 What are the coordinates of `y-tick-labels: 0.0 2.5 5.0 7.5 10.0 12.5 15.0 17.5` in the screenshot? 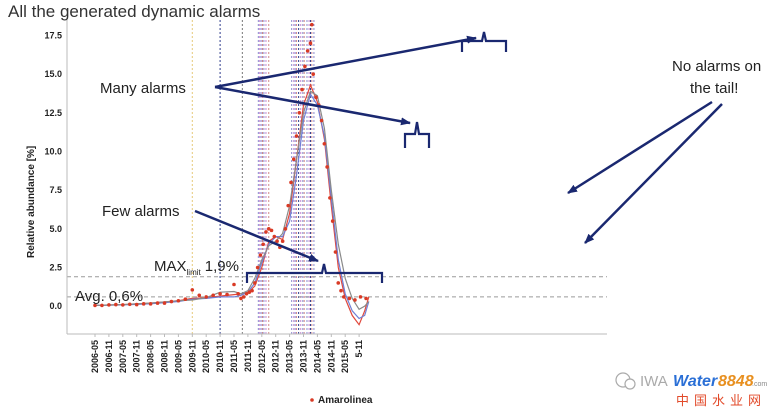 It's located at (53, 170).